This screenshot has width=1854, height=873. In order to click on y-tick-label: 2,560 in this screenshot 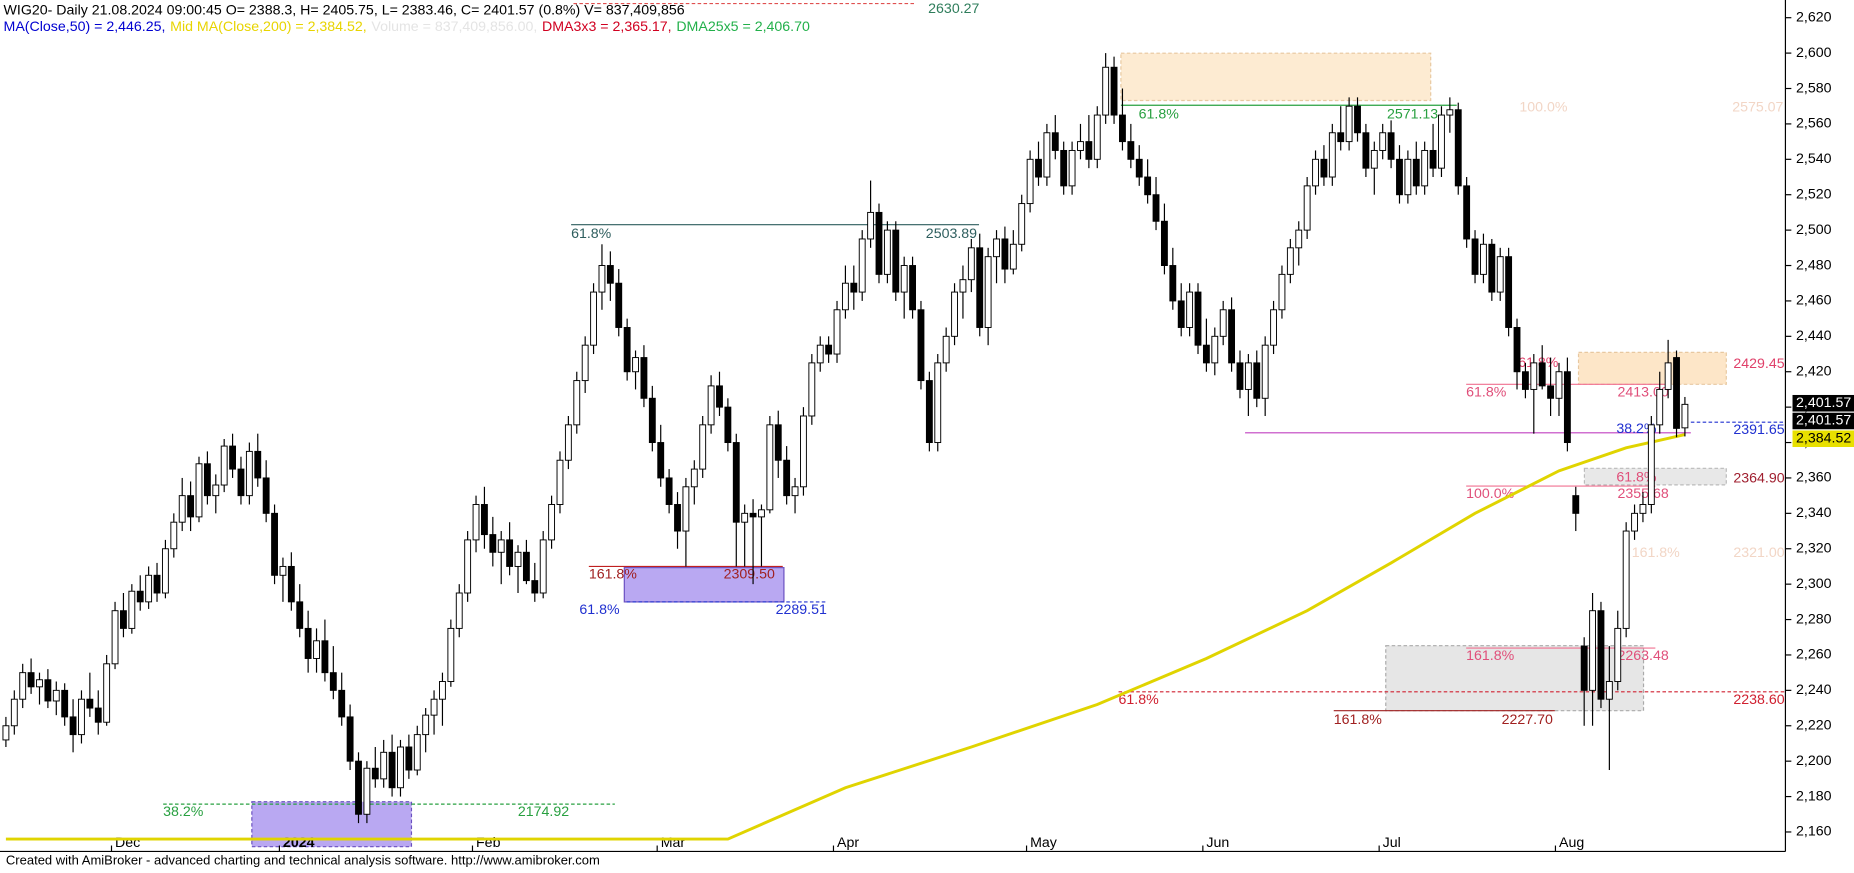, I will do `click(1814, 124)`.